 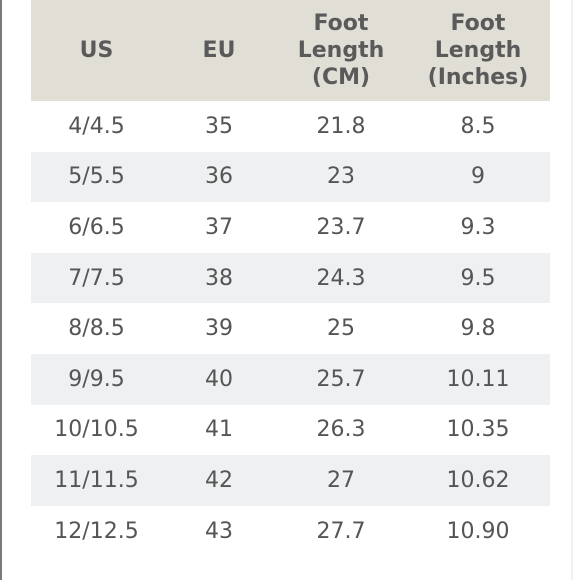 I want to click on cell-inches: 10.62, so click(x=478, y=480).